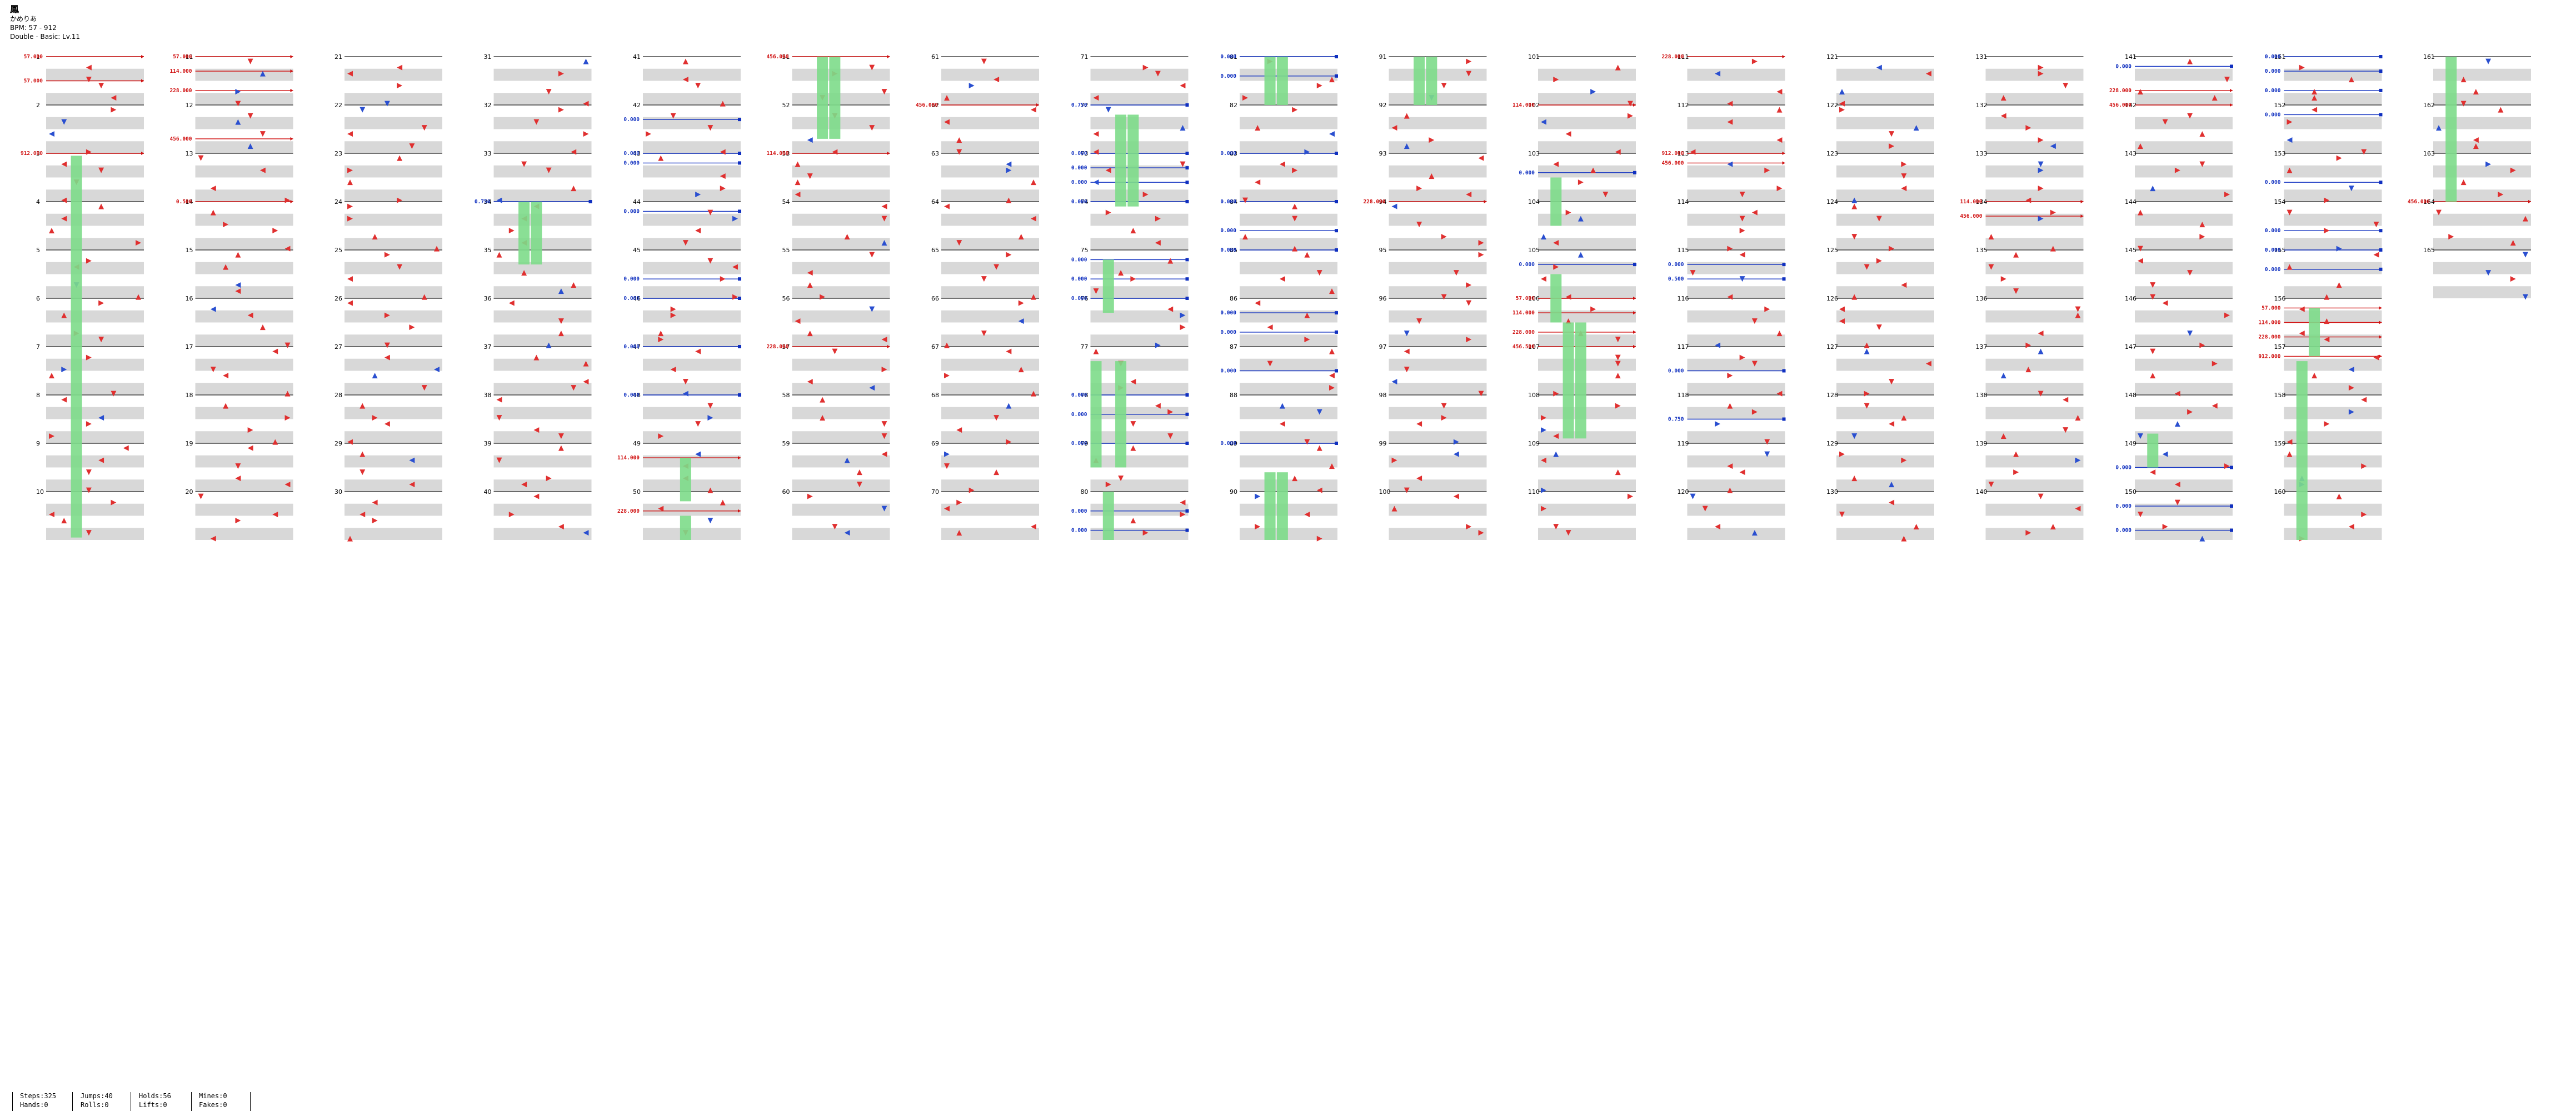 The width and height of the screenshot is (2576, 1111). What do you see at coordinates (213, 1105) in the screenshot?
I see `stat-fakes: Fakes:0` at bounding box center [213, 1105].